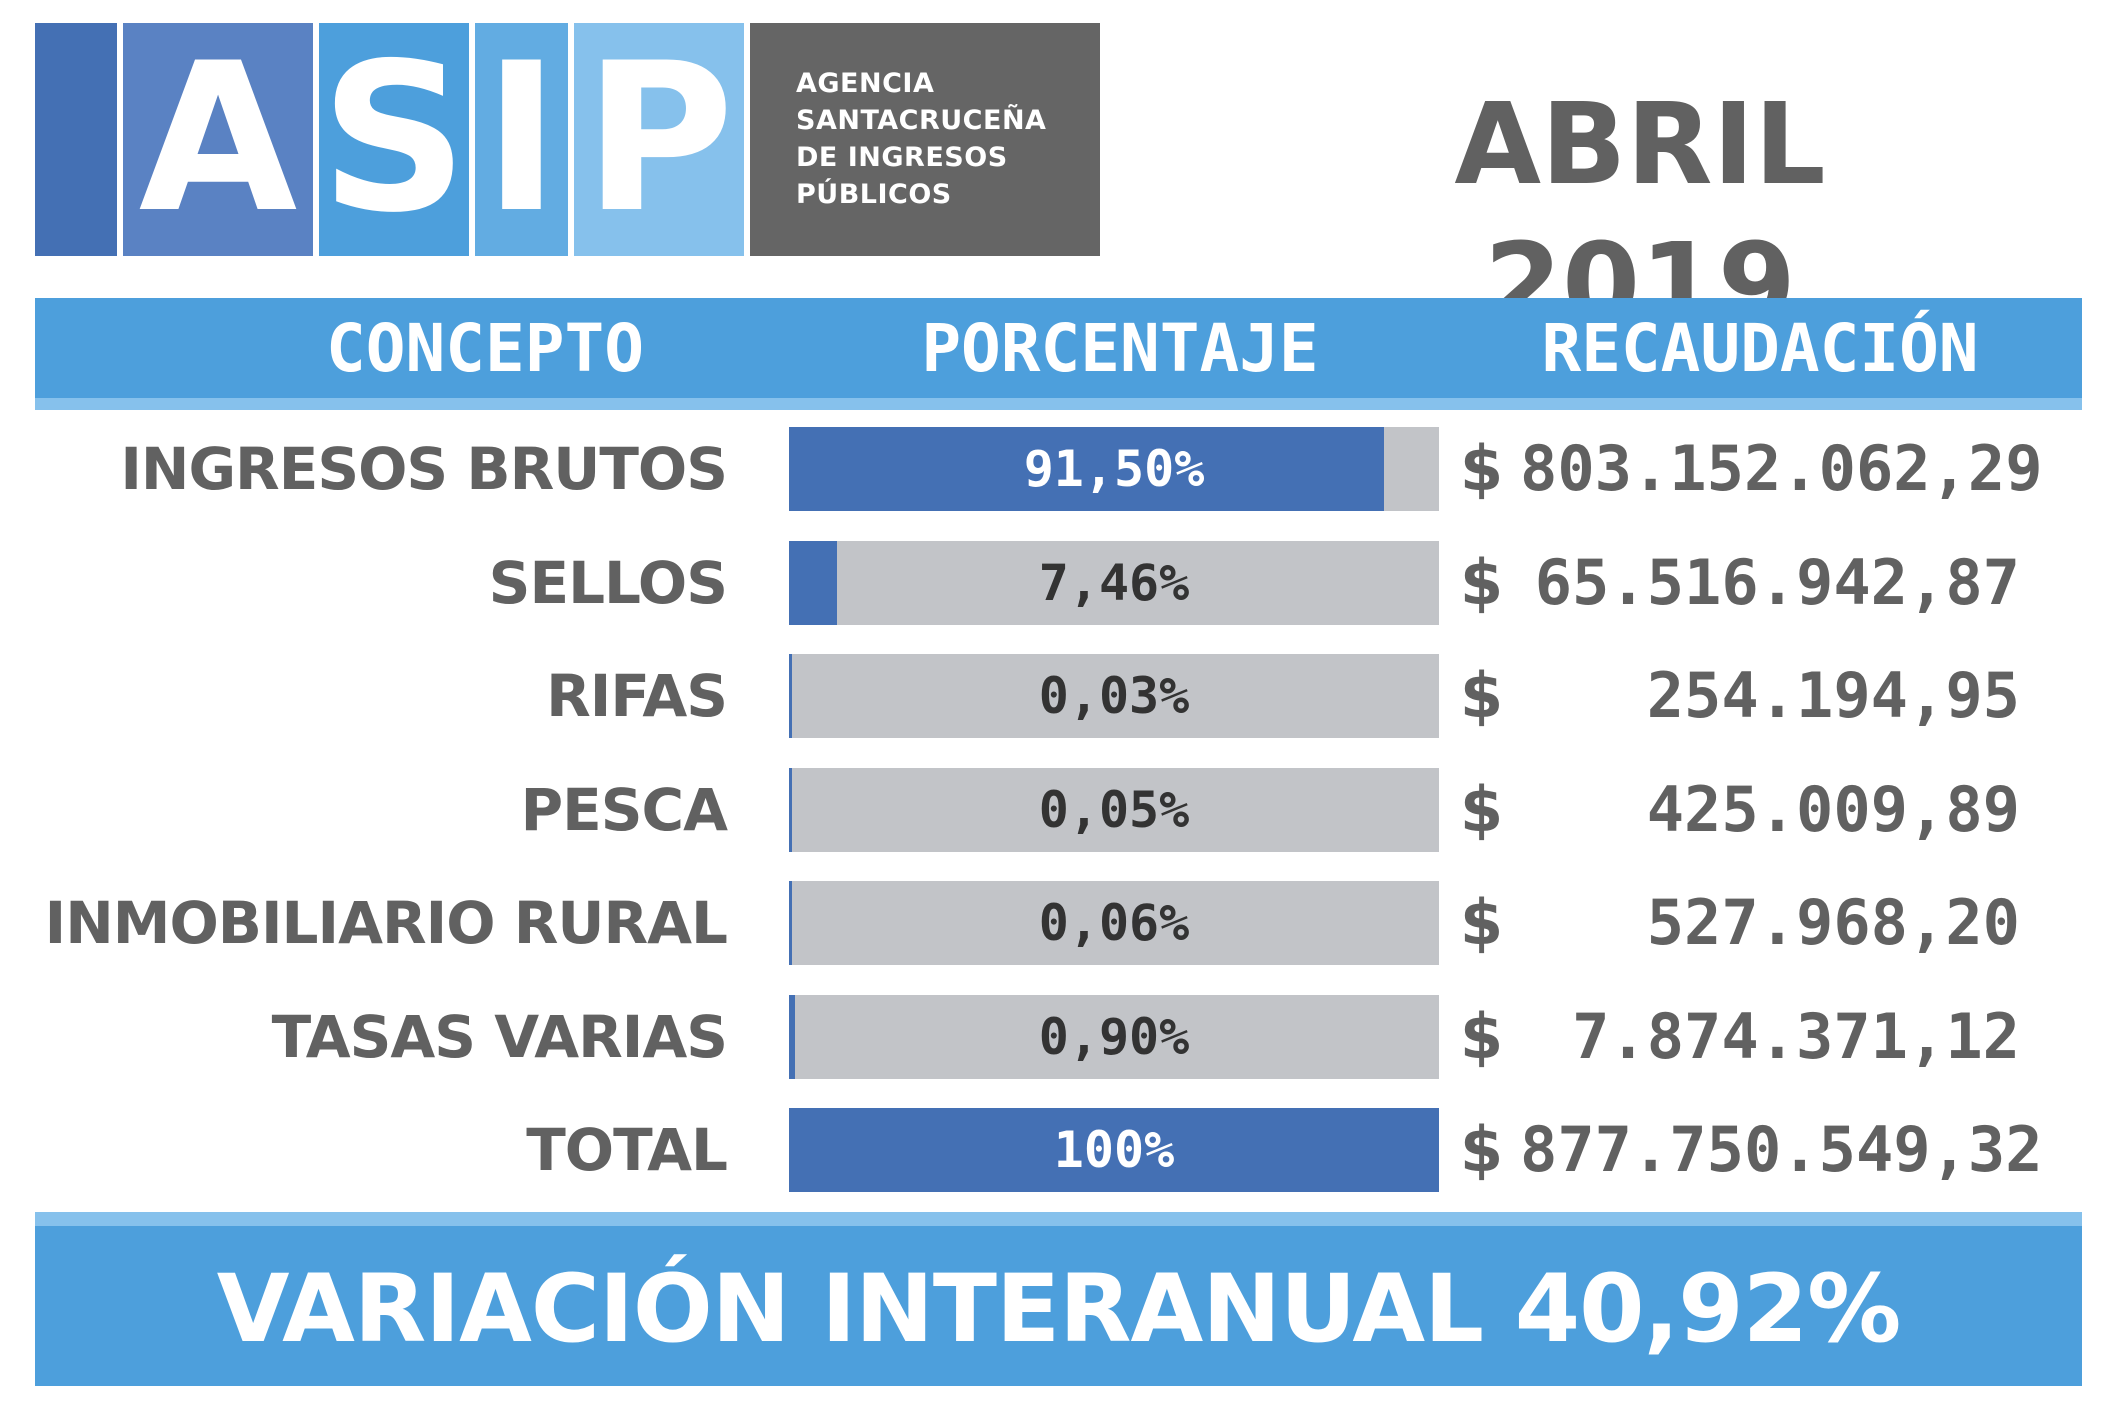 The height and width of the screenshot is (1410, 2117). I want to click on agency-line-3: DE INGRESOS, so click(902, 157).